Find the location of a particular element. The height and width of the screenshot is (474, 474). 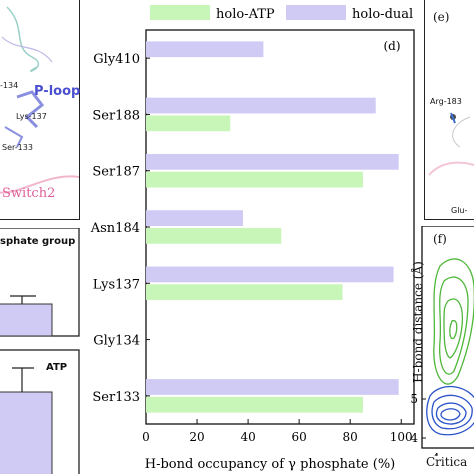

legend-label-holo-atp: holo-ATP is located at coordinates (245, 14).